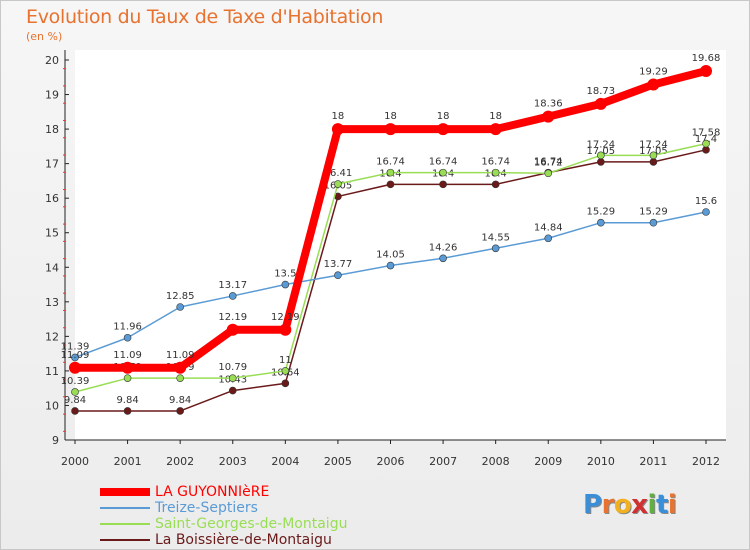 The width and height of the screenshot is (750, 550). Describe the element at coordinates (52, 267) in the screenshot. I see `y-tick-label: 14` at that location.